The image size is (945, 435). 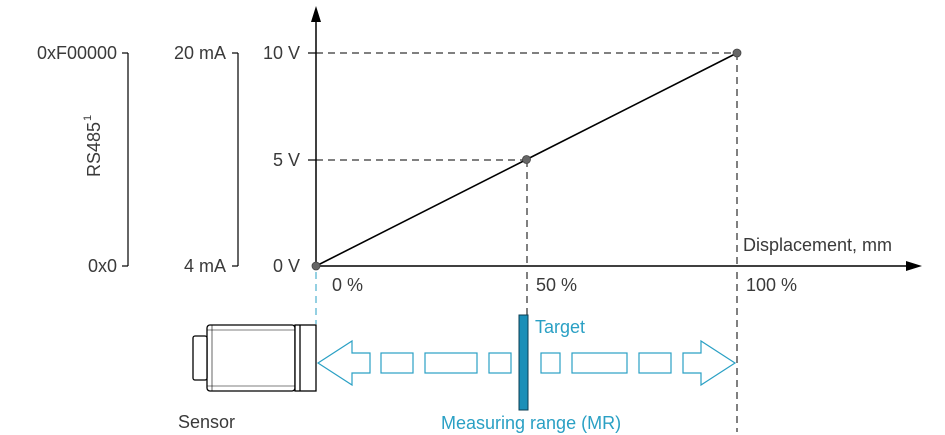 What do you see at coordinates (305, 358) in the screenshot?
I see `sensor-front-face` at bounding box center [305, 358].